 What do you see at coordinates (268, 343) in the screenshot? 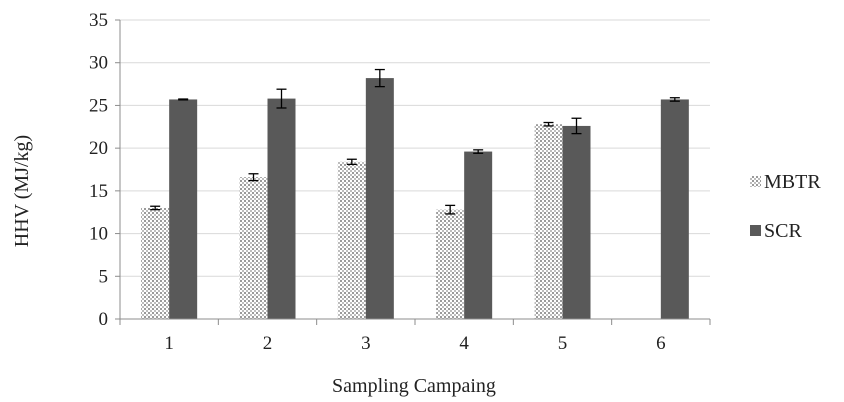
I see `x-tick-label: 2` at bounding box center [268, 343].